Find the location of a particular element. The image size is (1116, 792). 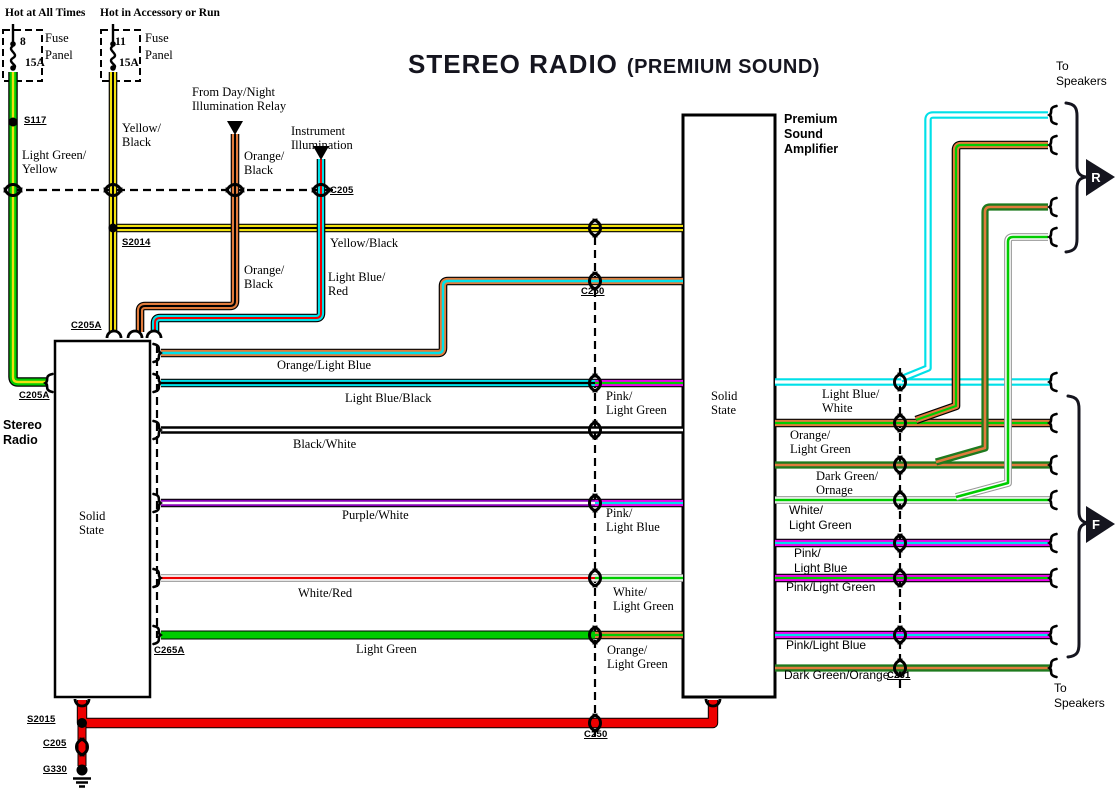

speaker-braces is located at coordinates (1076, 380).